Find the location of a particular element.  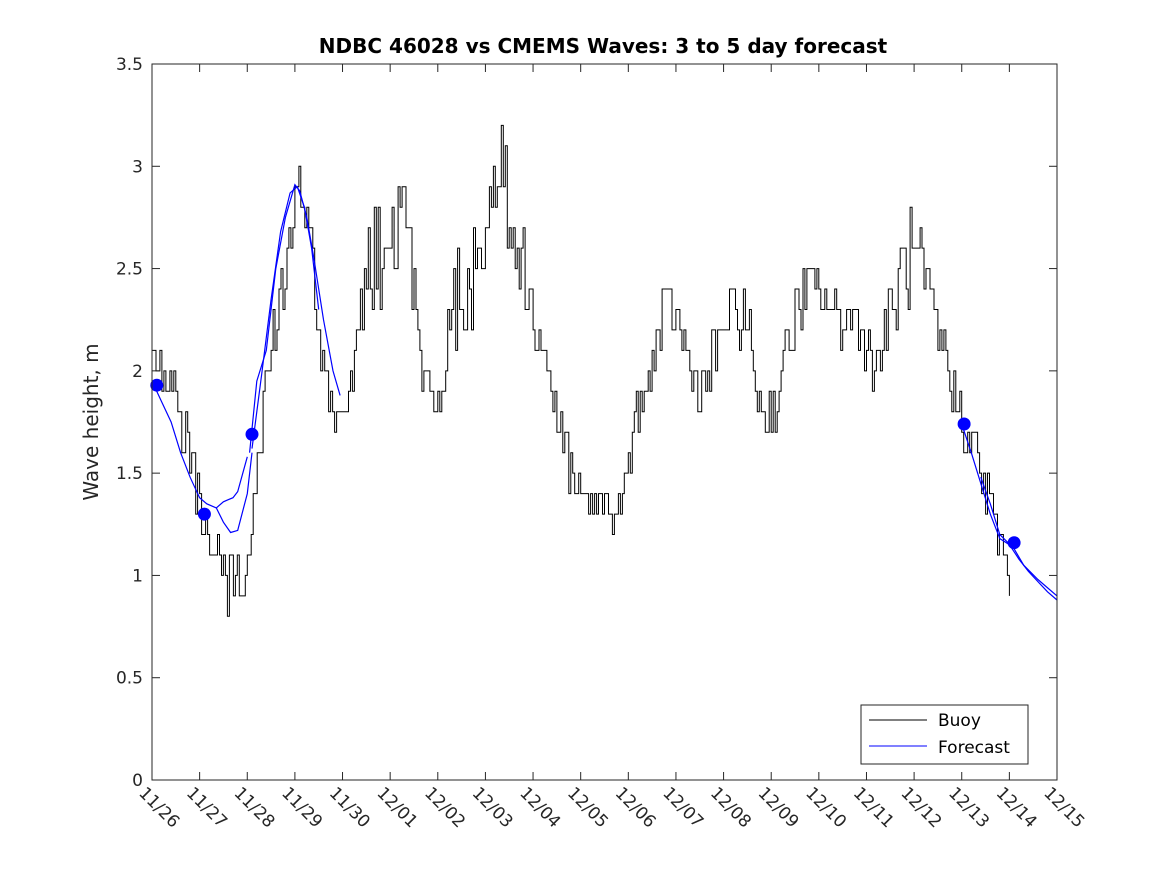

legend-buoy-label: Buoy is located at coordinates (959, 721).